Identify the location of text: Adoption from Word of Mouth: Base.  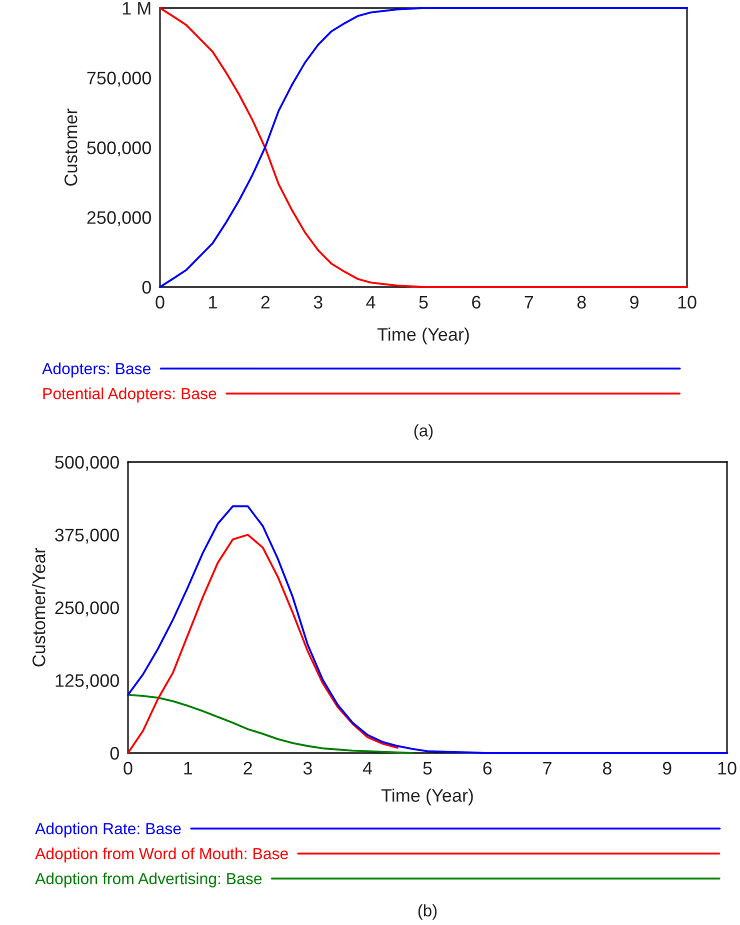
(161, 855).